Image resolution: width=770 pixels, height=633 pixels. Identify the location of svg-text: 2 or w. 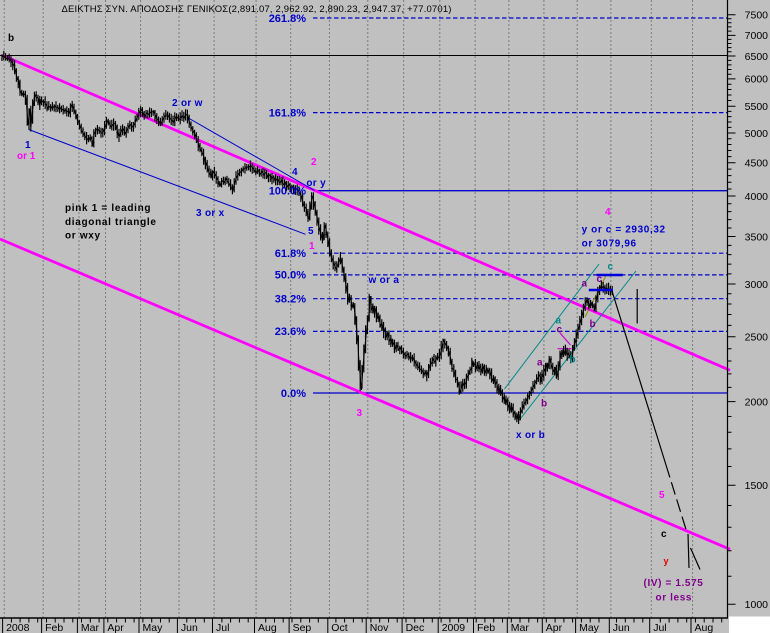
(187, 103).